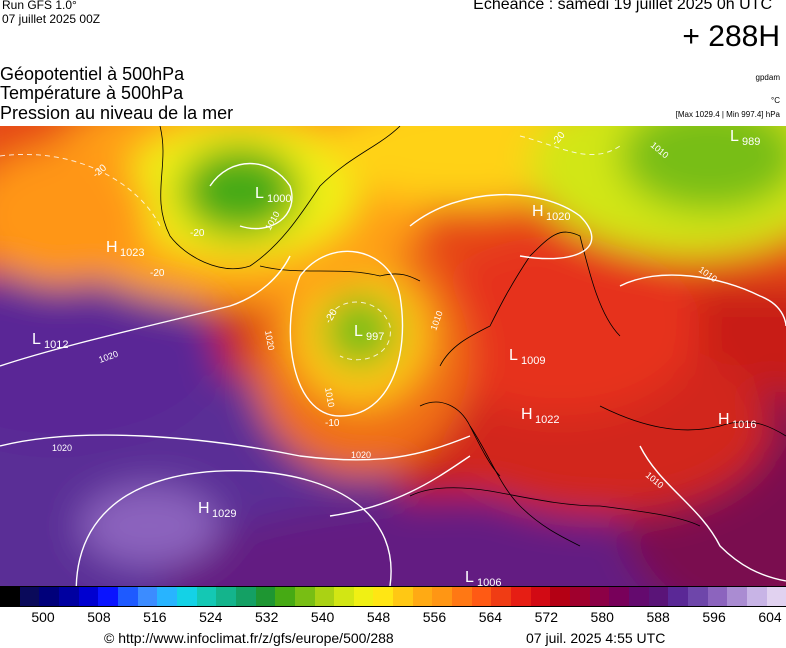 The width and height of the screenshot is (786, 648). Describe the element at coordinates (731, 36) in the screenshot. I see `forecast-lead-time: + 288H` at that location.